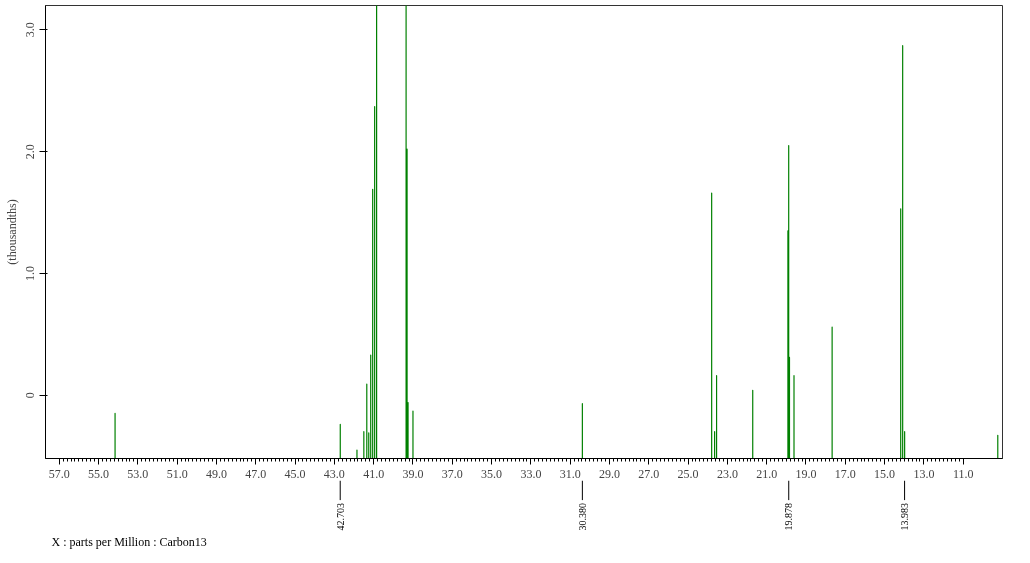 The width and height of the screenshot is (1030, 563). Describe the element at coordinates (295, 473) in the screenshot. I see `x-tick-label: 45.0` at that location.